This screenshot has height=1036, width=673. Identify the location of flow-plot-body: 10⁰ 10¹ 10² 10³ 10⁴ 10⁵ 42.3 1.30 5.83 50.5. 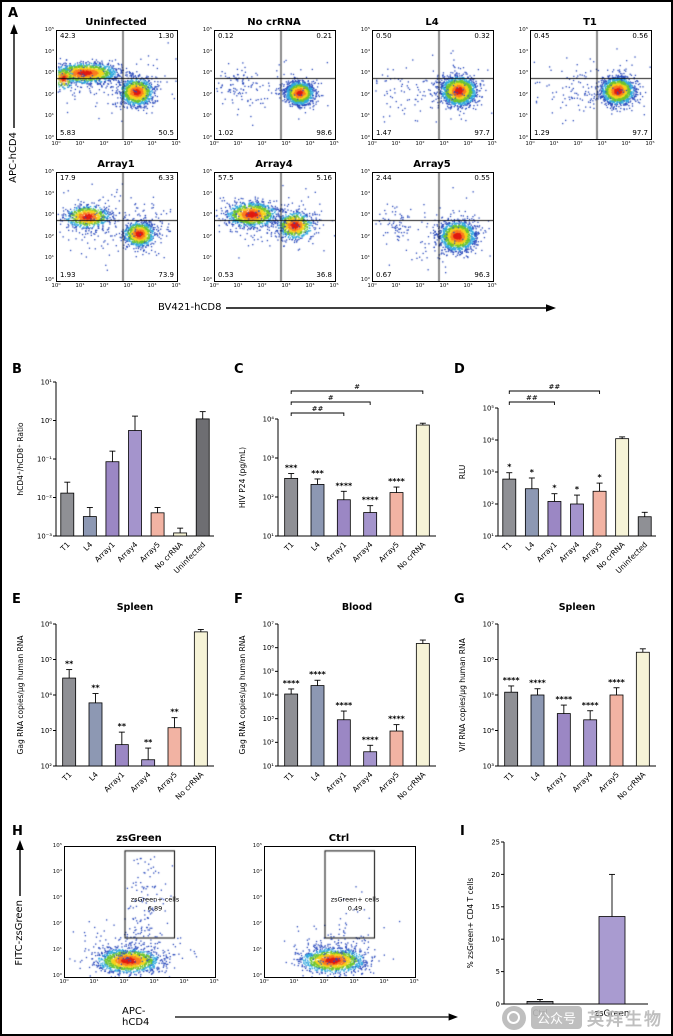
(108, 84).